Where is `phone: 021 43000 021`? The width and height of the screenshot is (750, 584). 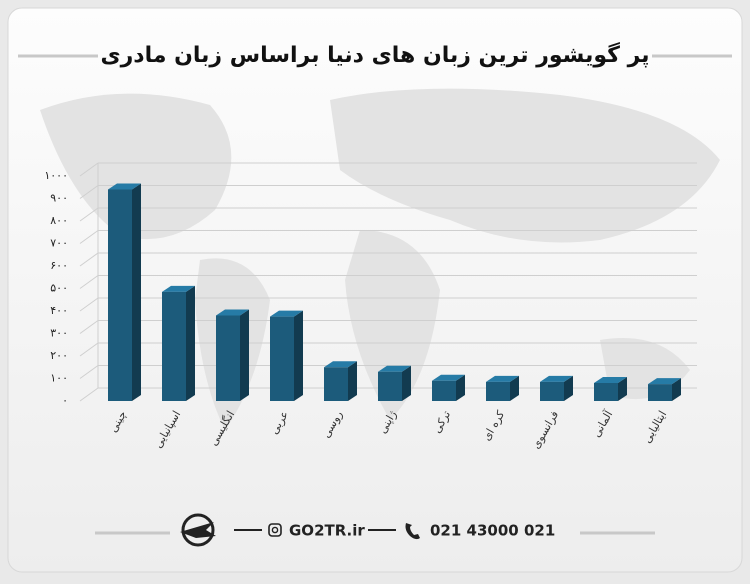 phone: 021 43000 021 is located at coordinates (492, 531).